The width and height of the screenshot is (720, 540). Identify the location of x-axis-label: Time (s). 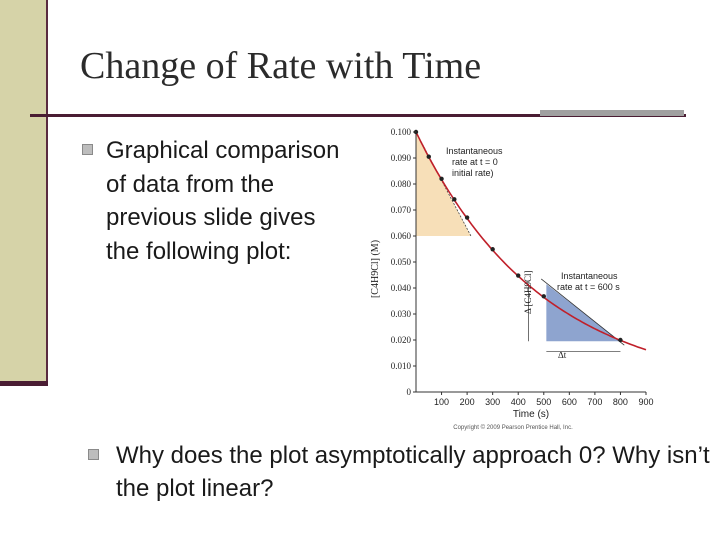
(531, 414).